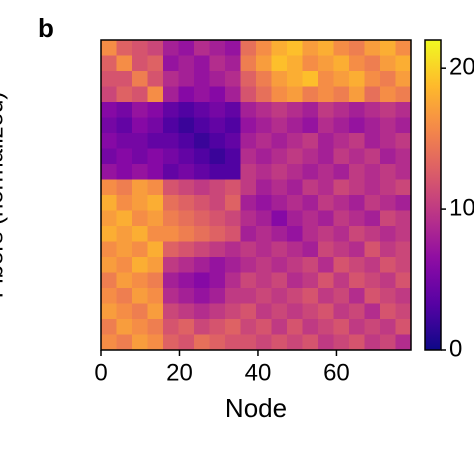 Image resolution: width=474 pixels, height=474 pixels. I want to click on x-tick-label: 20, so click(179, 372).